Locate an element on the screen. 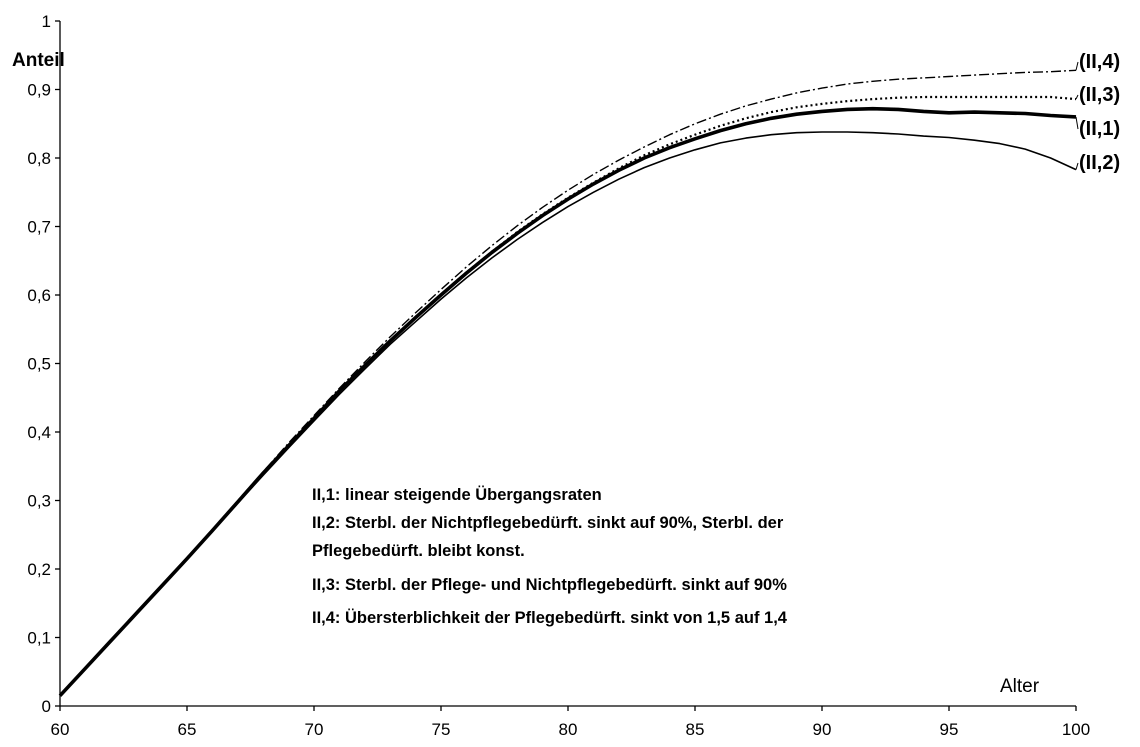  x-axis-ticks: 60 65 70 75 80 85 90 95 100 is located at coordinates (570, 722).